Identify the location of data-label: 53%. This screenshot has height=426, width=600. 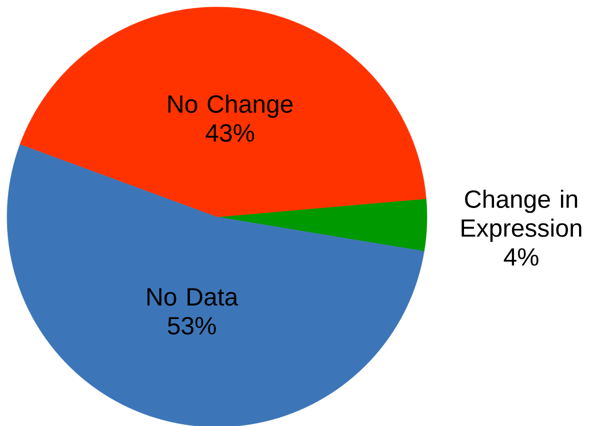
(192, 325).